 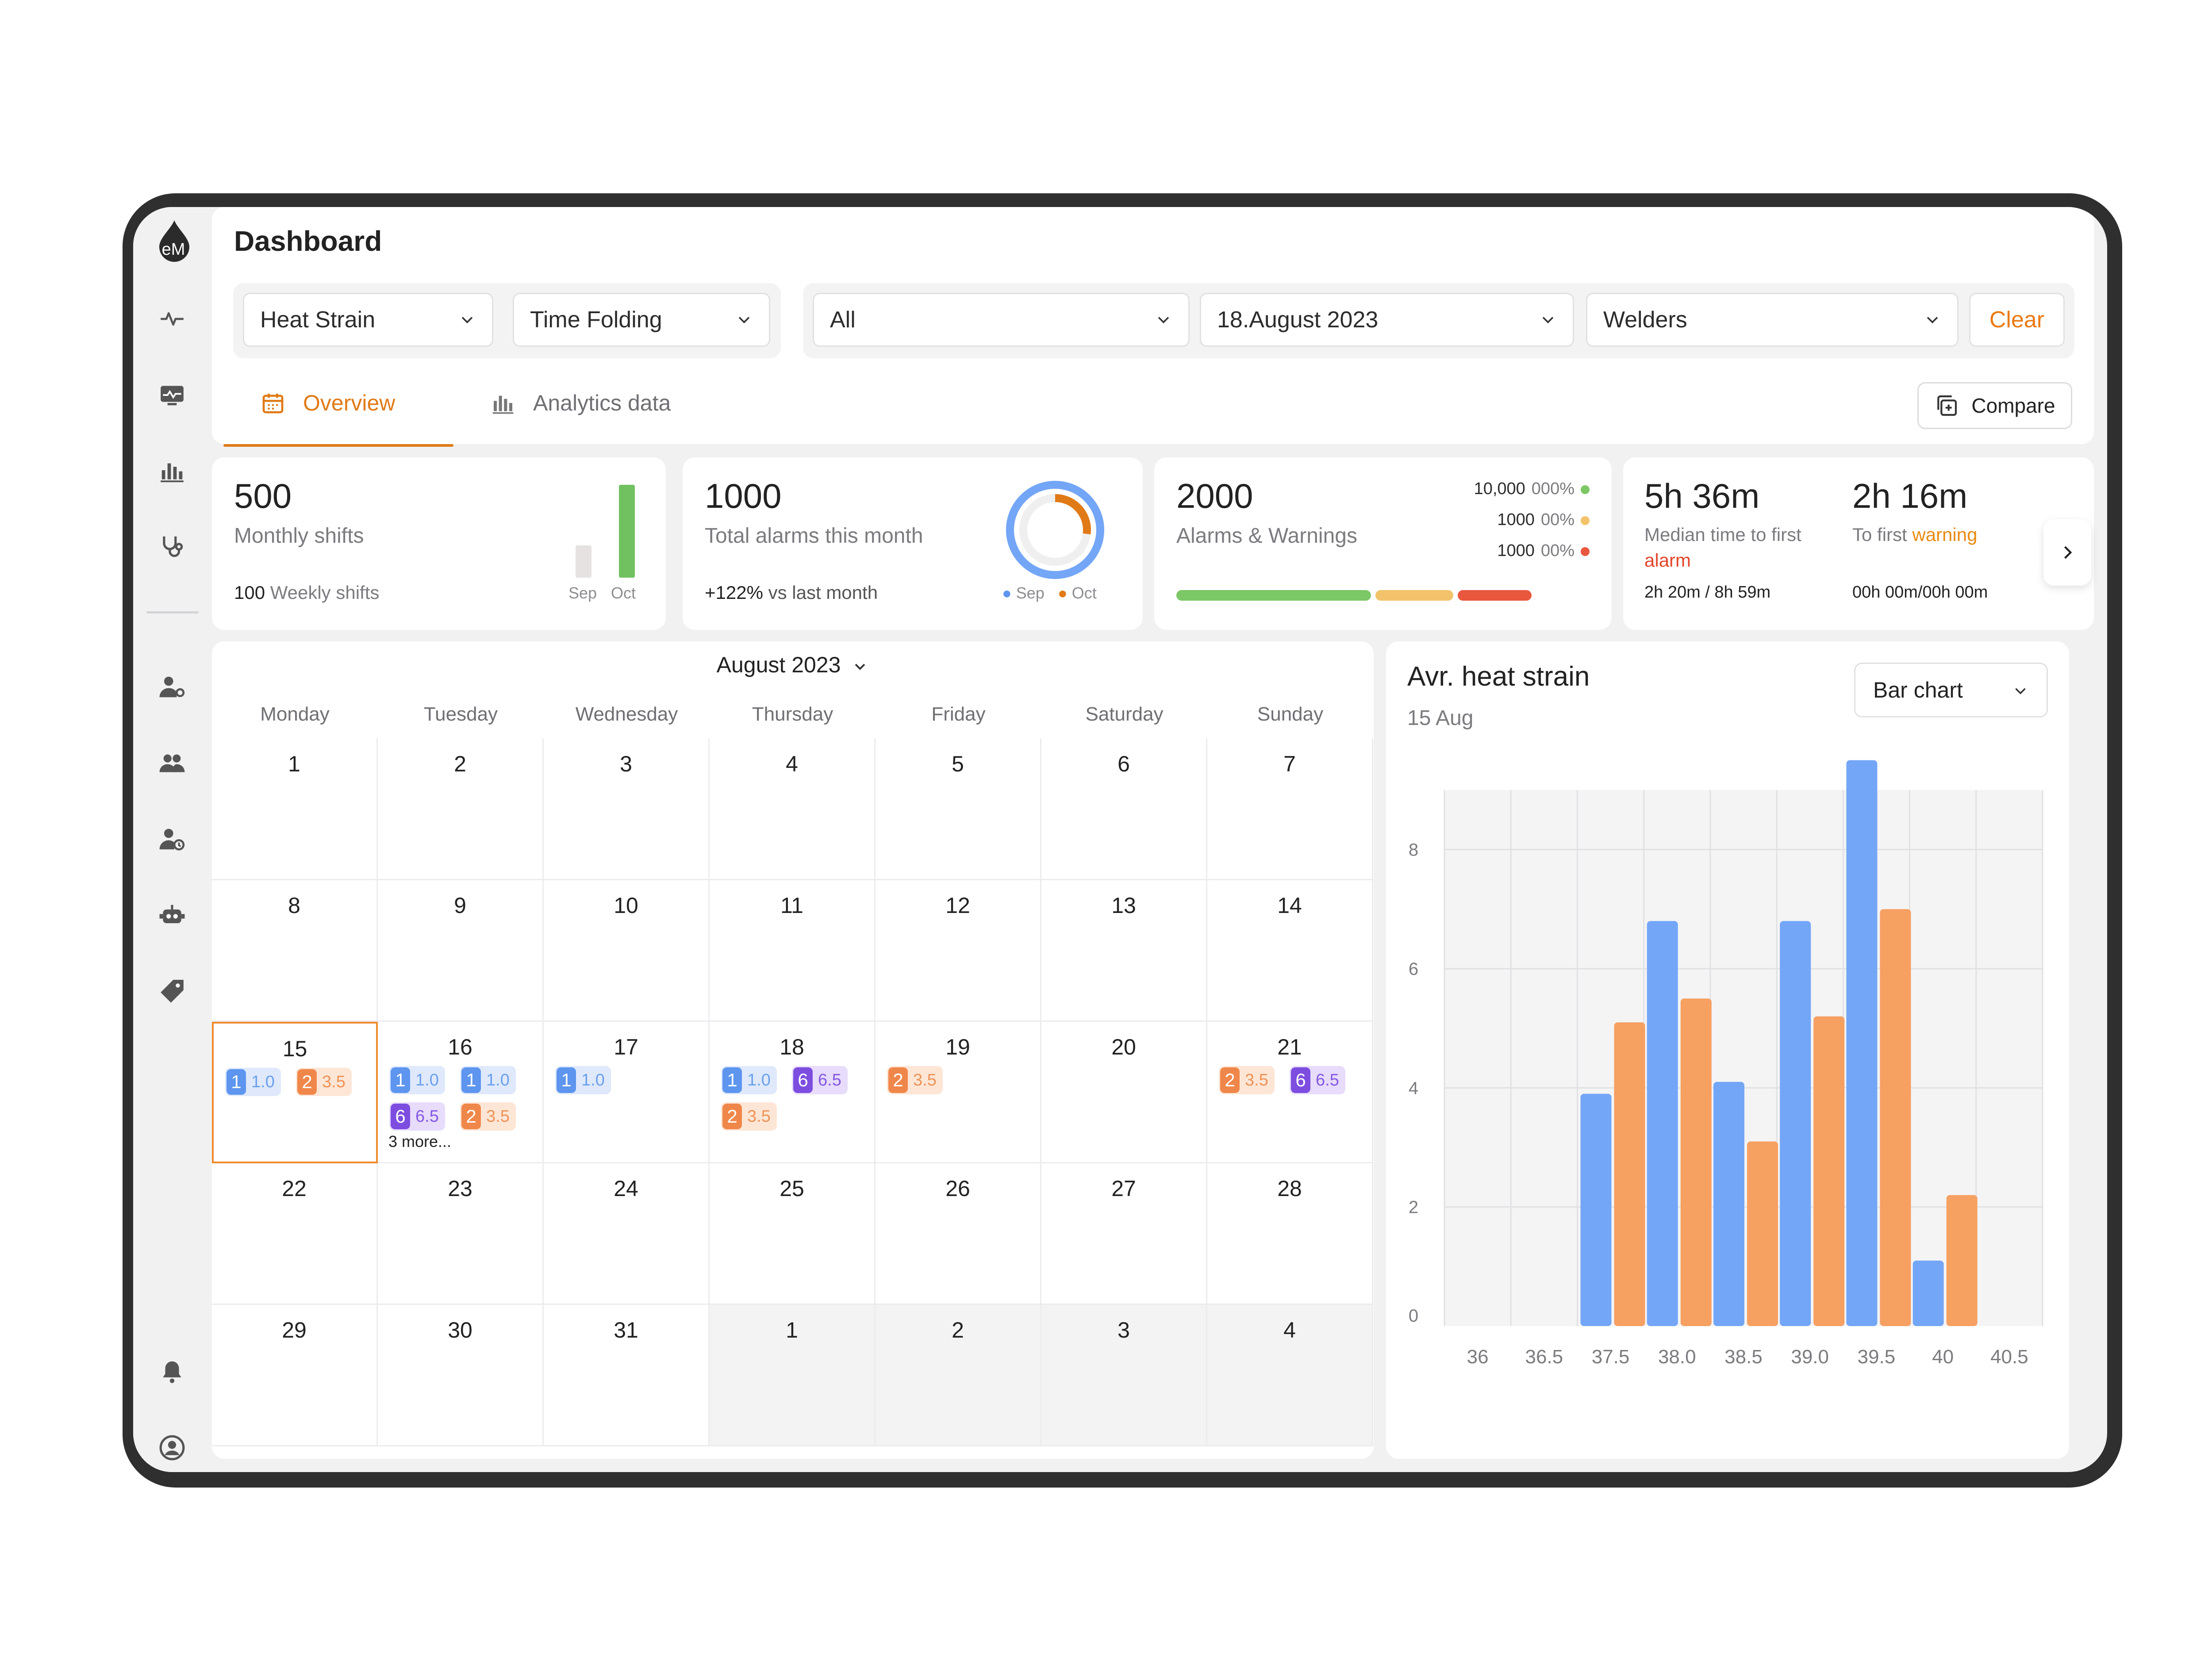 What do you see at coordinates (1596, 1209) in the screenshot?
I see `bar-blue-37.5` at bounding box center [1596, 1209].